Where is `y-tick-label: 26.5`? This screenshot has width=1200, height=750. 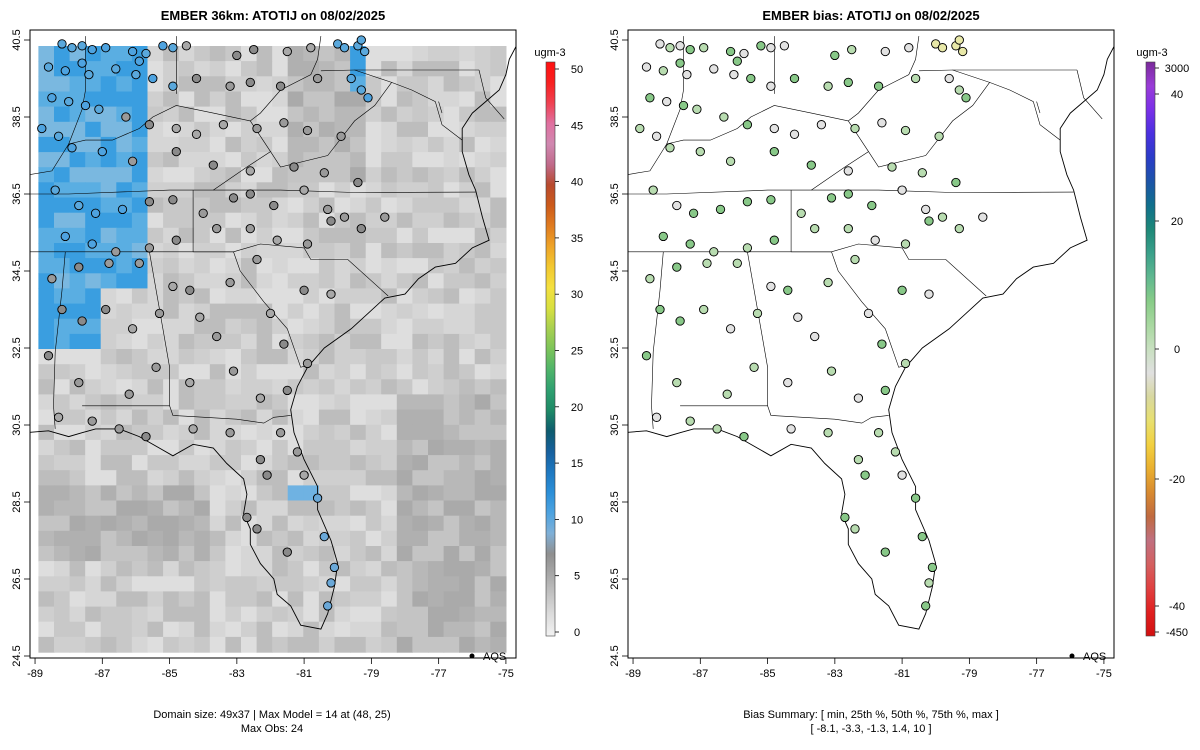 y-tick-label: 26.5 is located at coordinates (17, 578).